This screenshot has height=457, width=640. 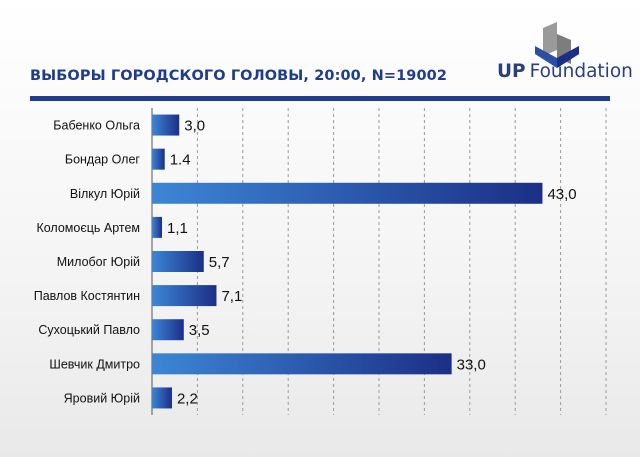 What do you see at coordinates (471, 364) in the screenshot?
I see `value-label: 33,0` at bounding box center [471, 364].